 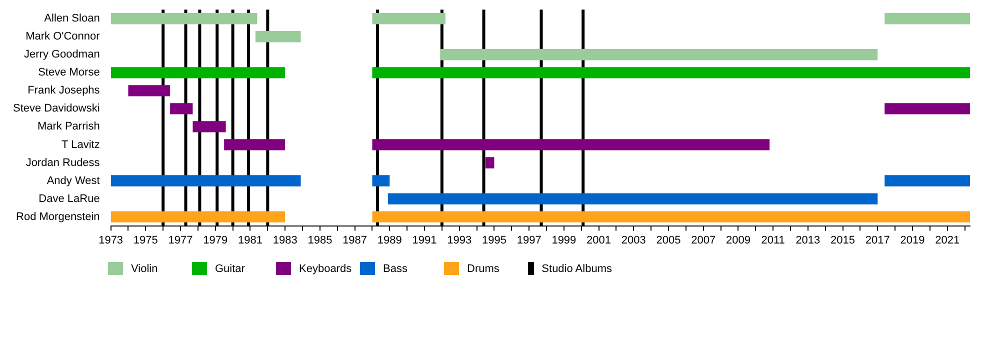 What do you see at coordinates (69, 198) in the screenshot?
I see `y-tick-label: Dave LaRue` at bounding box center [69, 198].